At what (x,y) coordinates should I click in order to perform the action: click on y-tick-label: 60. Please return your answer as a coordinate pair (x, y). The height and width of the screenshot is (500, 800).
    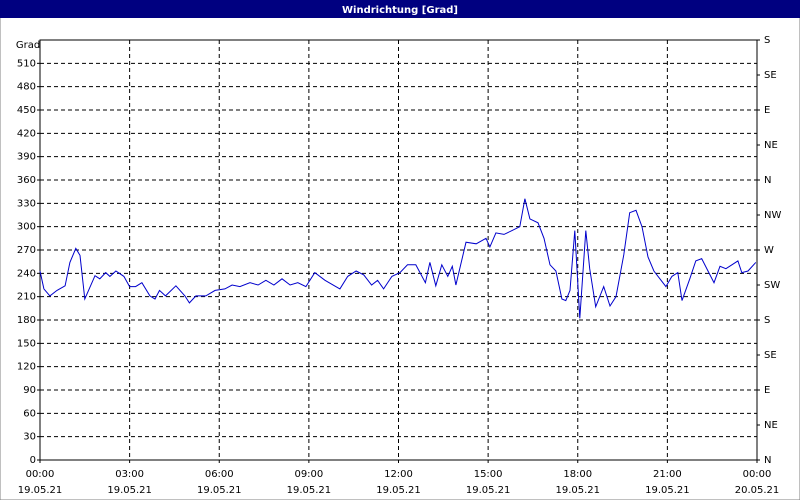
    Looking at the image, I should click on (29, 413).